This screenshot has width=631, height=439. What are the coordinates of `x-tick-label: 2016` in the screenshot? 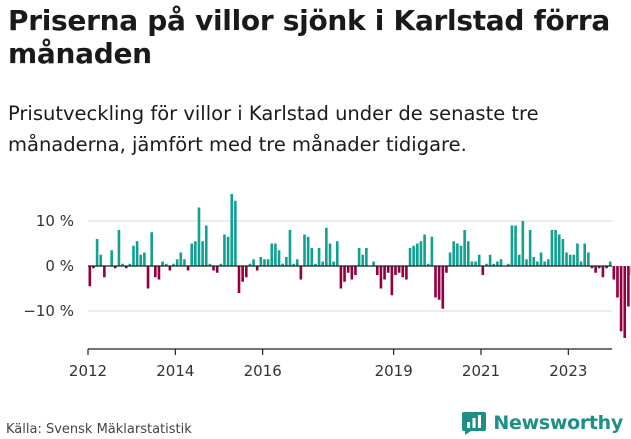 It's located at (263, 371).